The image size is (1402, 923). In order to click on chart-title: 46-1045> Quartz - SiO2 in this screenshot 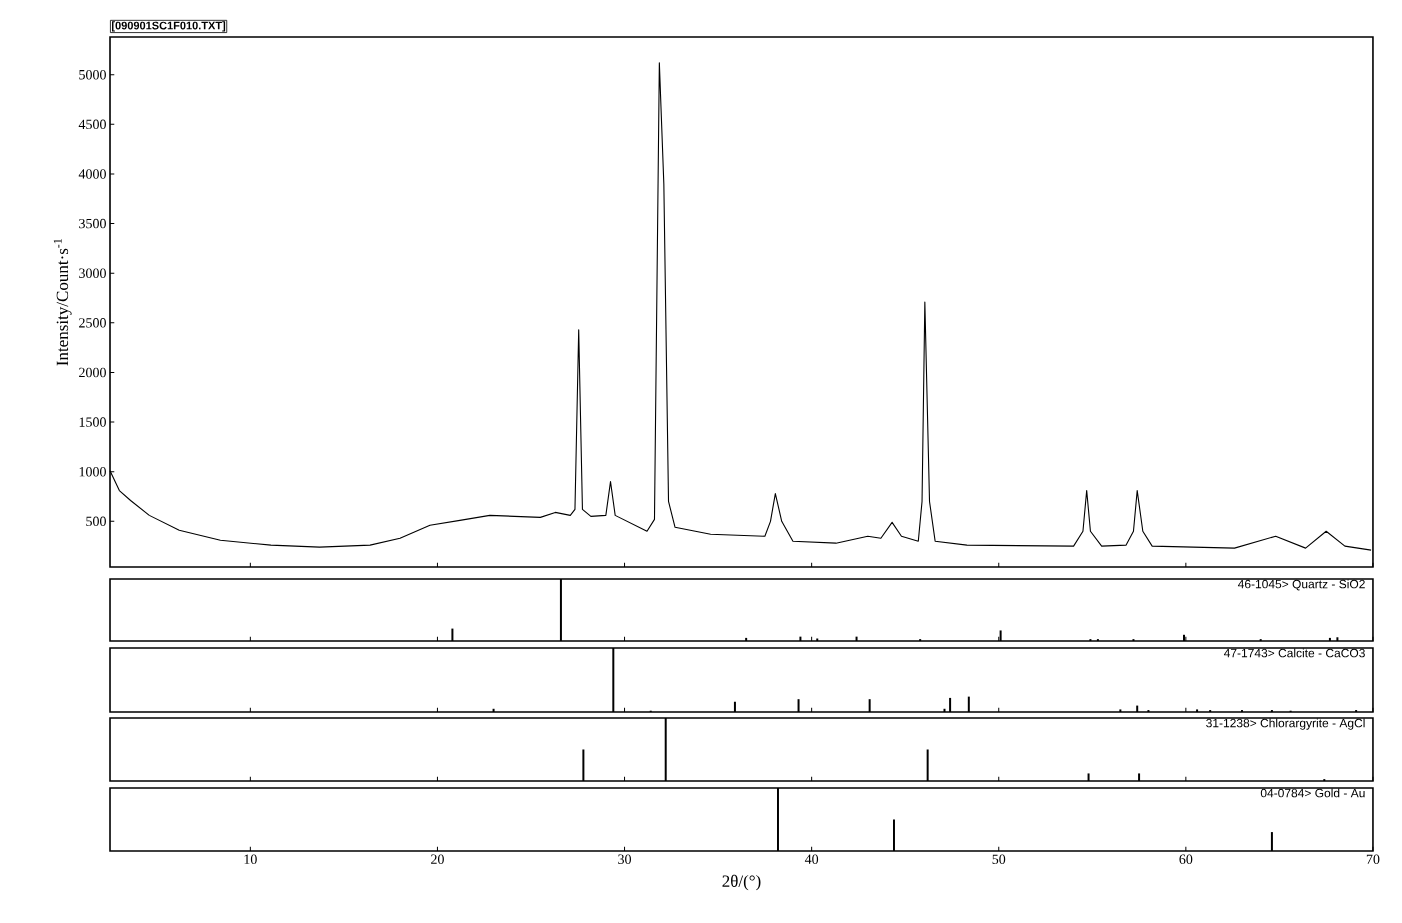, I will do `click(1301, 585)`.